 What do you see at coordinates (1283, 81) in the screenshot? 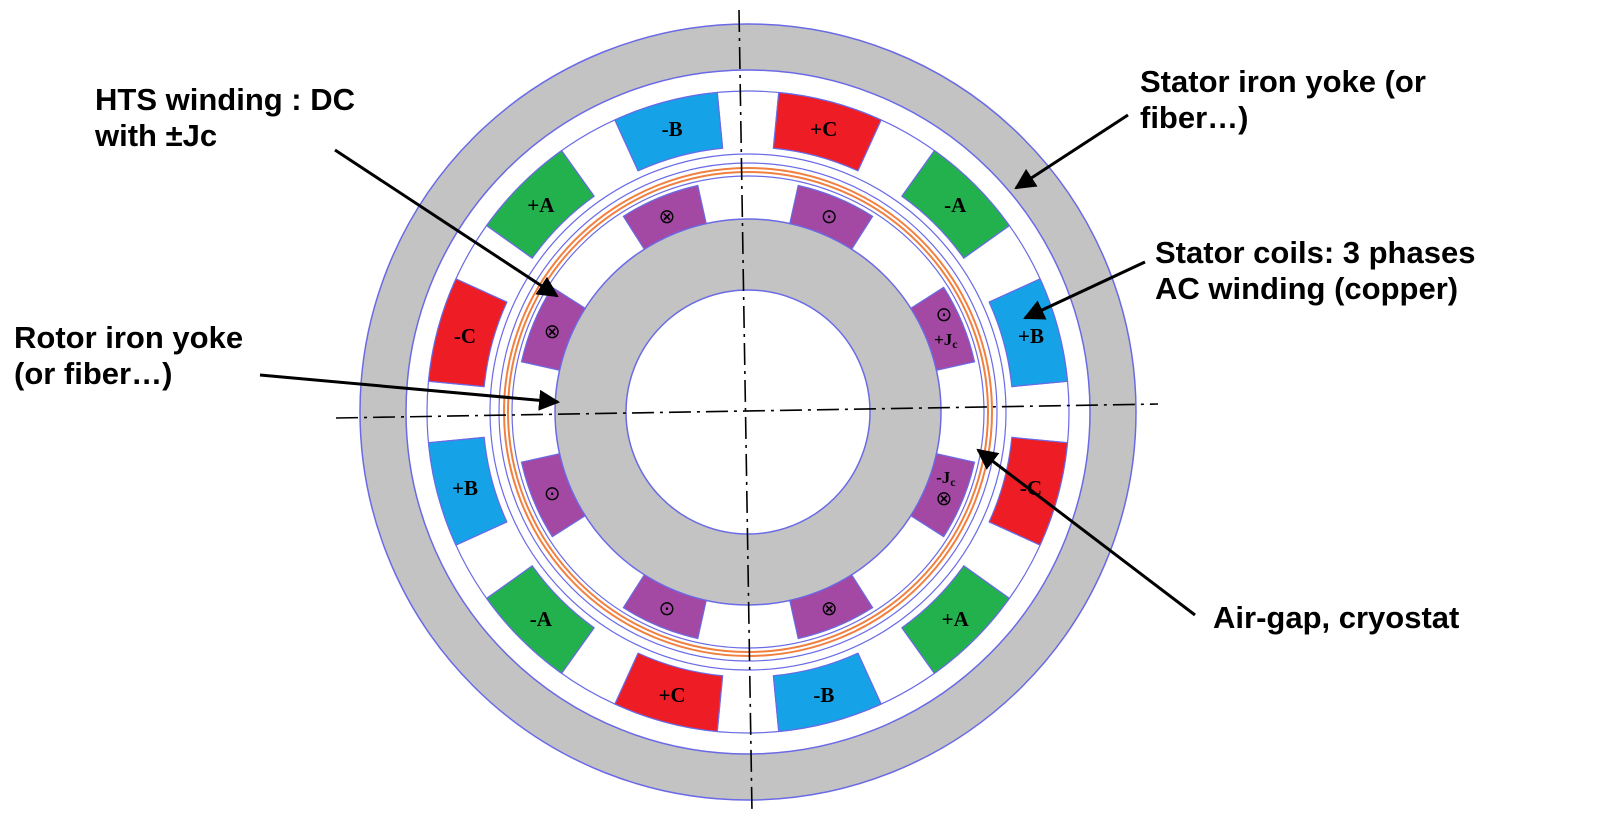
I see `stator-yoke-label-line1: Stator iron yoke (or` at bounding box center [1283, 81].